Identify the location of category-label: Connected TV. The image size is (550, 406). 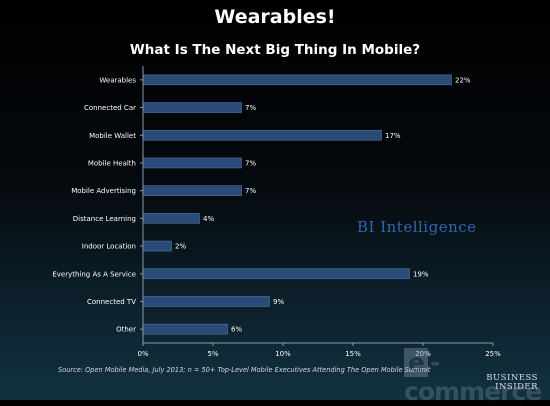
(111, 302).